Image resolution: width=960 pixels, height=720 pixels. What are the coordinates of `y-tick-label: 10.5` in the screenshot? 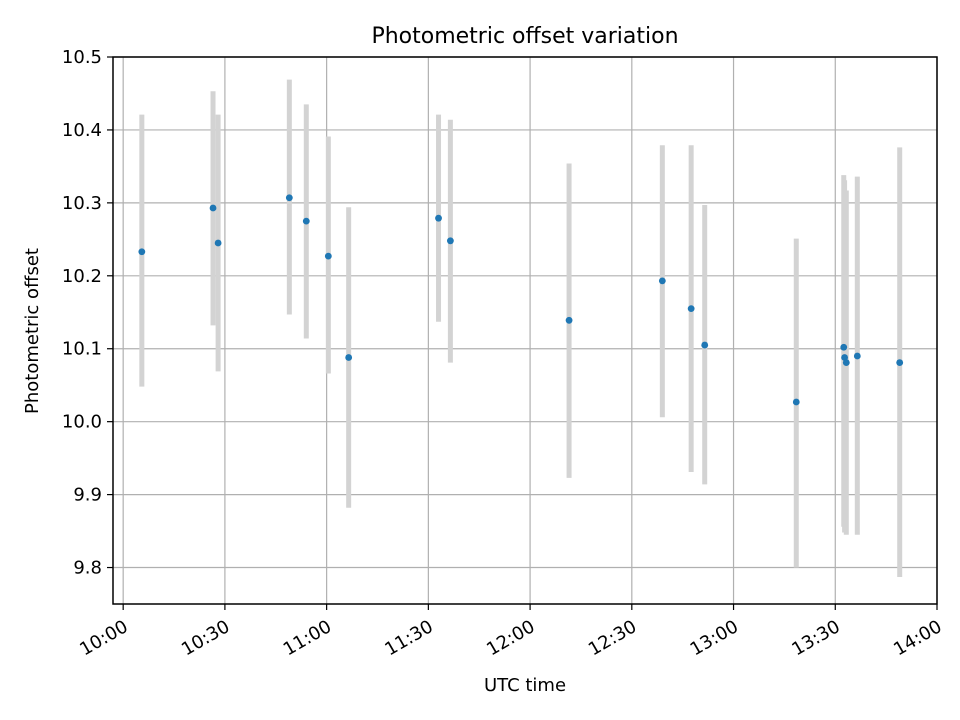 It's located at (82, 57).